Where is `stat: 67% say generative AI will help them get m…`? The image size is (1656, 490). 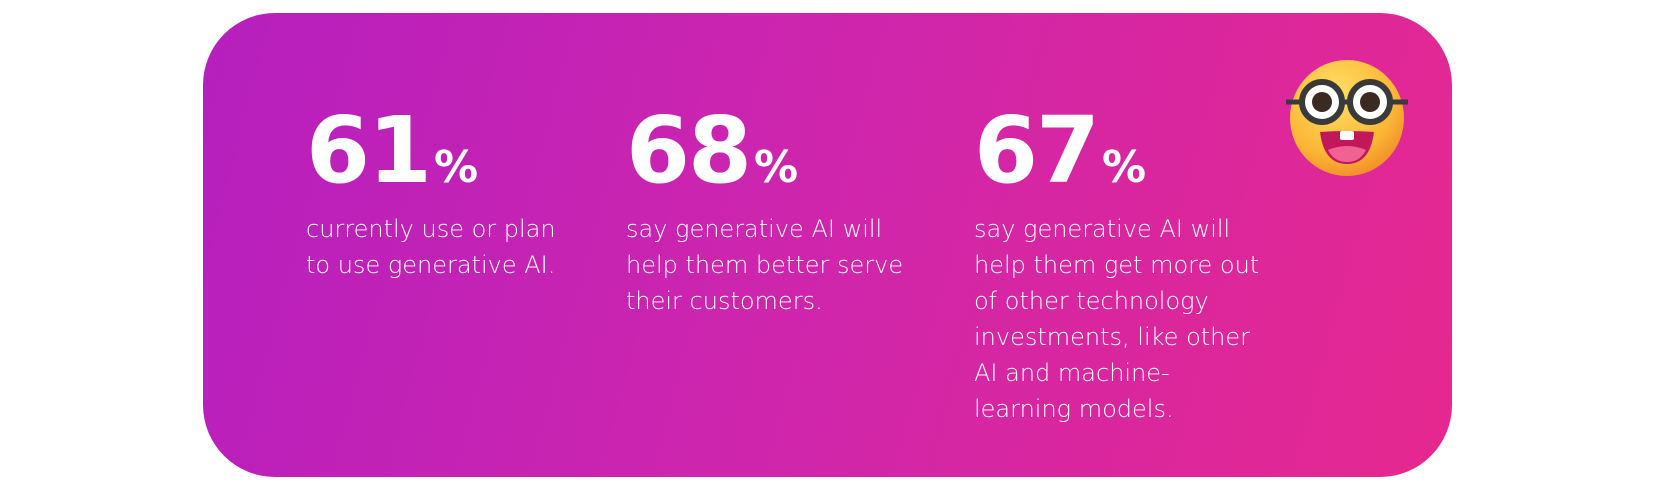
stat: 67% say generative AI will help them get m… is located at coordinates (1116, 264).